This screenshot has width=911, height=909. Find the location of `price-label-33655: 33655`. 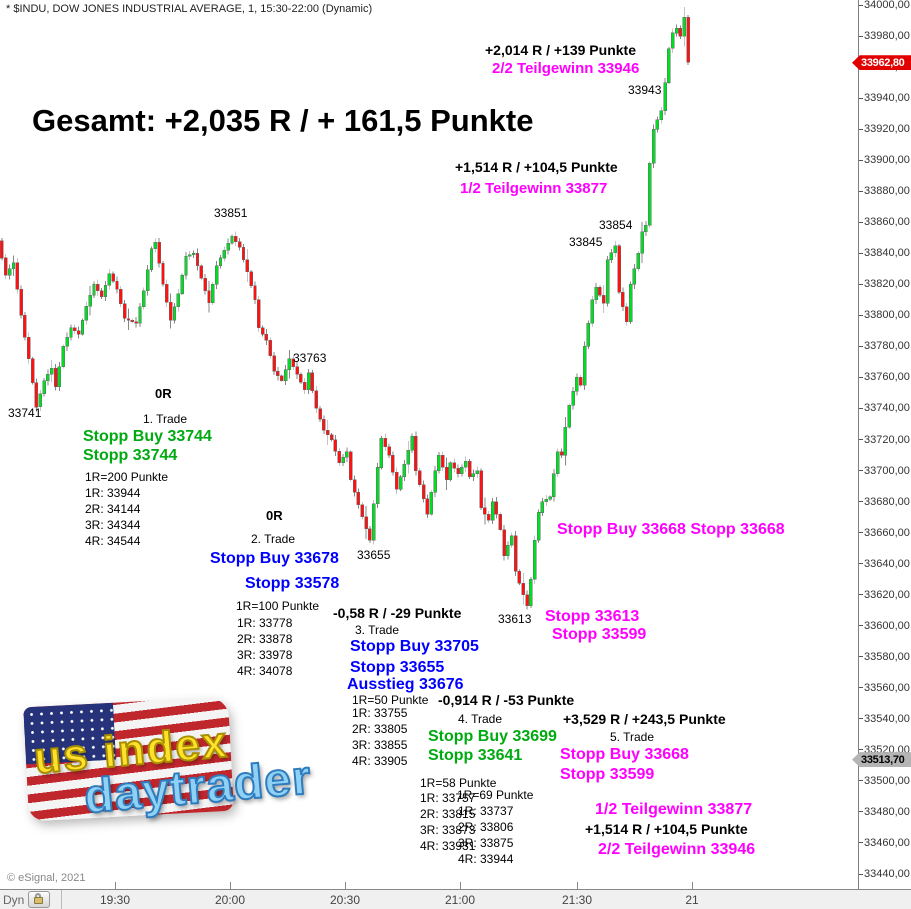

price-label-33655: 33655 is located at coordinates (374, 555).